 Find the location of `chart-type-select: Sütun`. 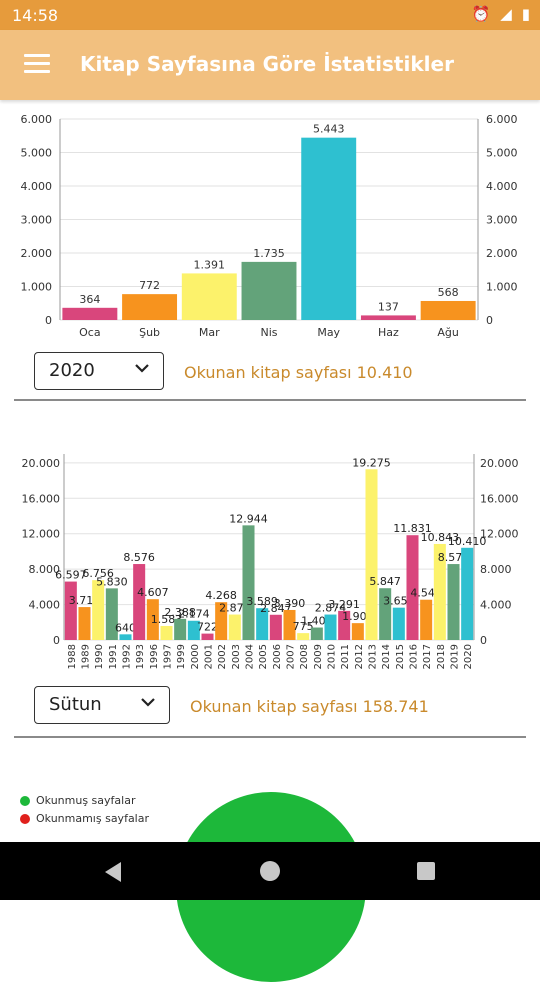

chart-type-select: Sütun is located at coordinates (102, 705).